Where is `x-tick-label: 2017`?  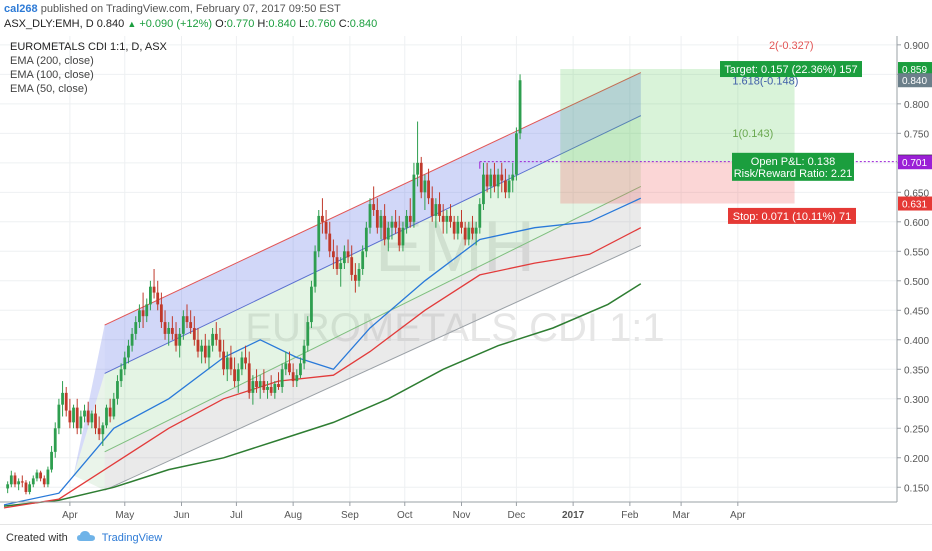
x-tick-label: 2017 is located at coordinates (573, 515).